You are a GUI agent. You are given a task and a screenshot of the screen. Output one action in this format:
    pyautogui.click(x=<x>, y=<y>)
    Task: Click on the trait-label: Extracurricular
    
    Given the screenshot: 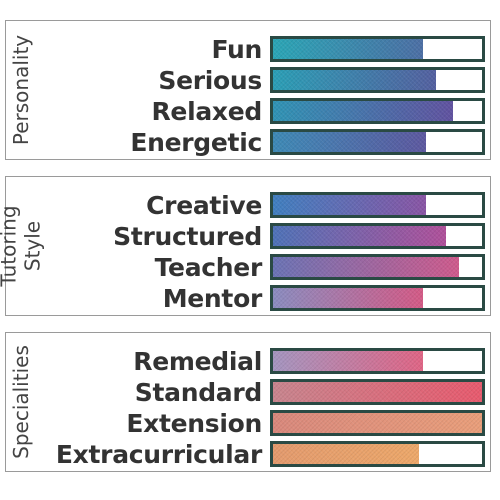 What is the action you would take?
    pyautogui.click(x=158, y=454)
    